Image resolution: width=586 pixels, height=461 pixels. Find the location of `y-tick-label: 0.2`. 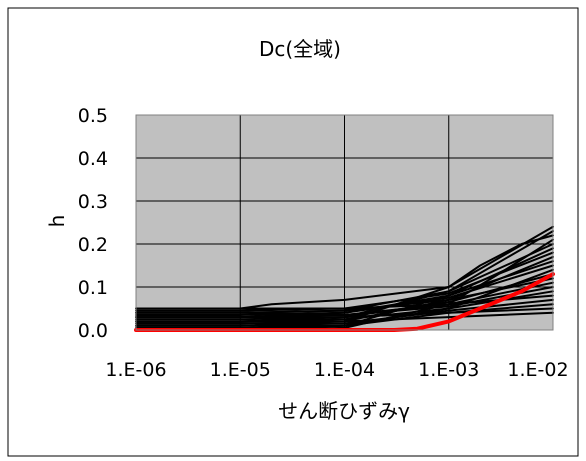

y-tick-label: 0.2 is located at coordinates (93, 245).